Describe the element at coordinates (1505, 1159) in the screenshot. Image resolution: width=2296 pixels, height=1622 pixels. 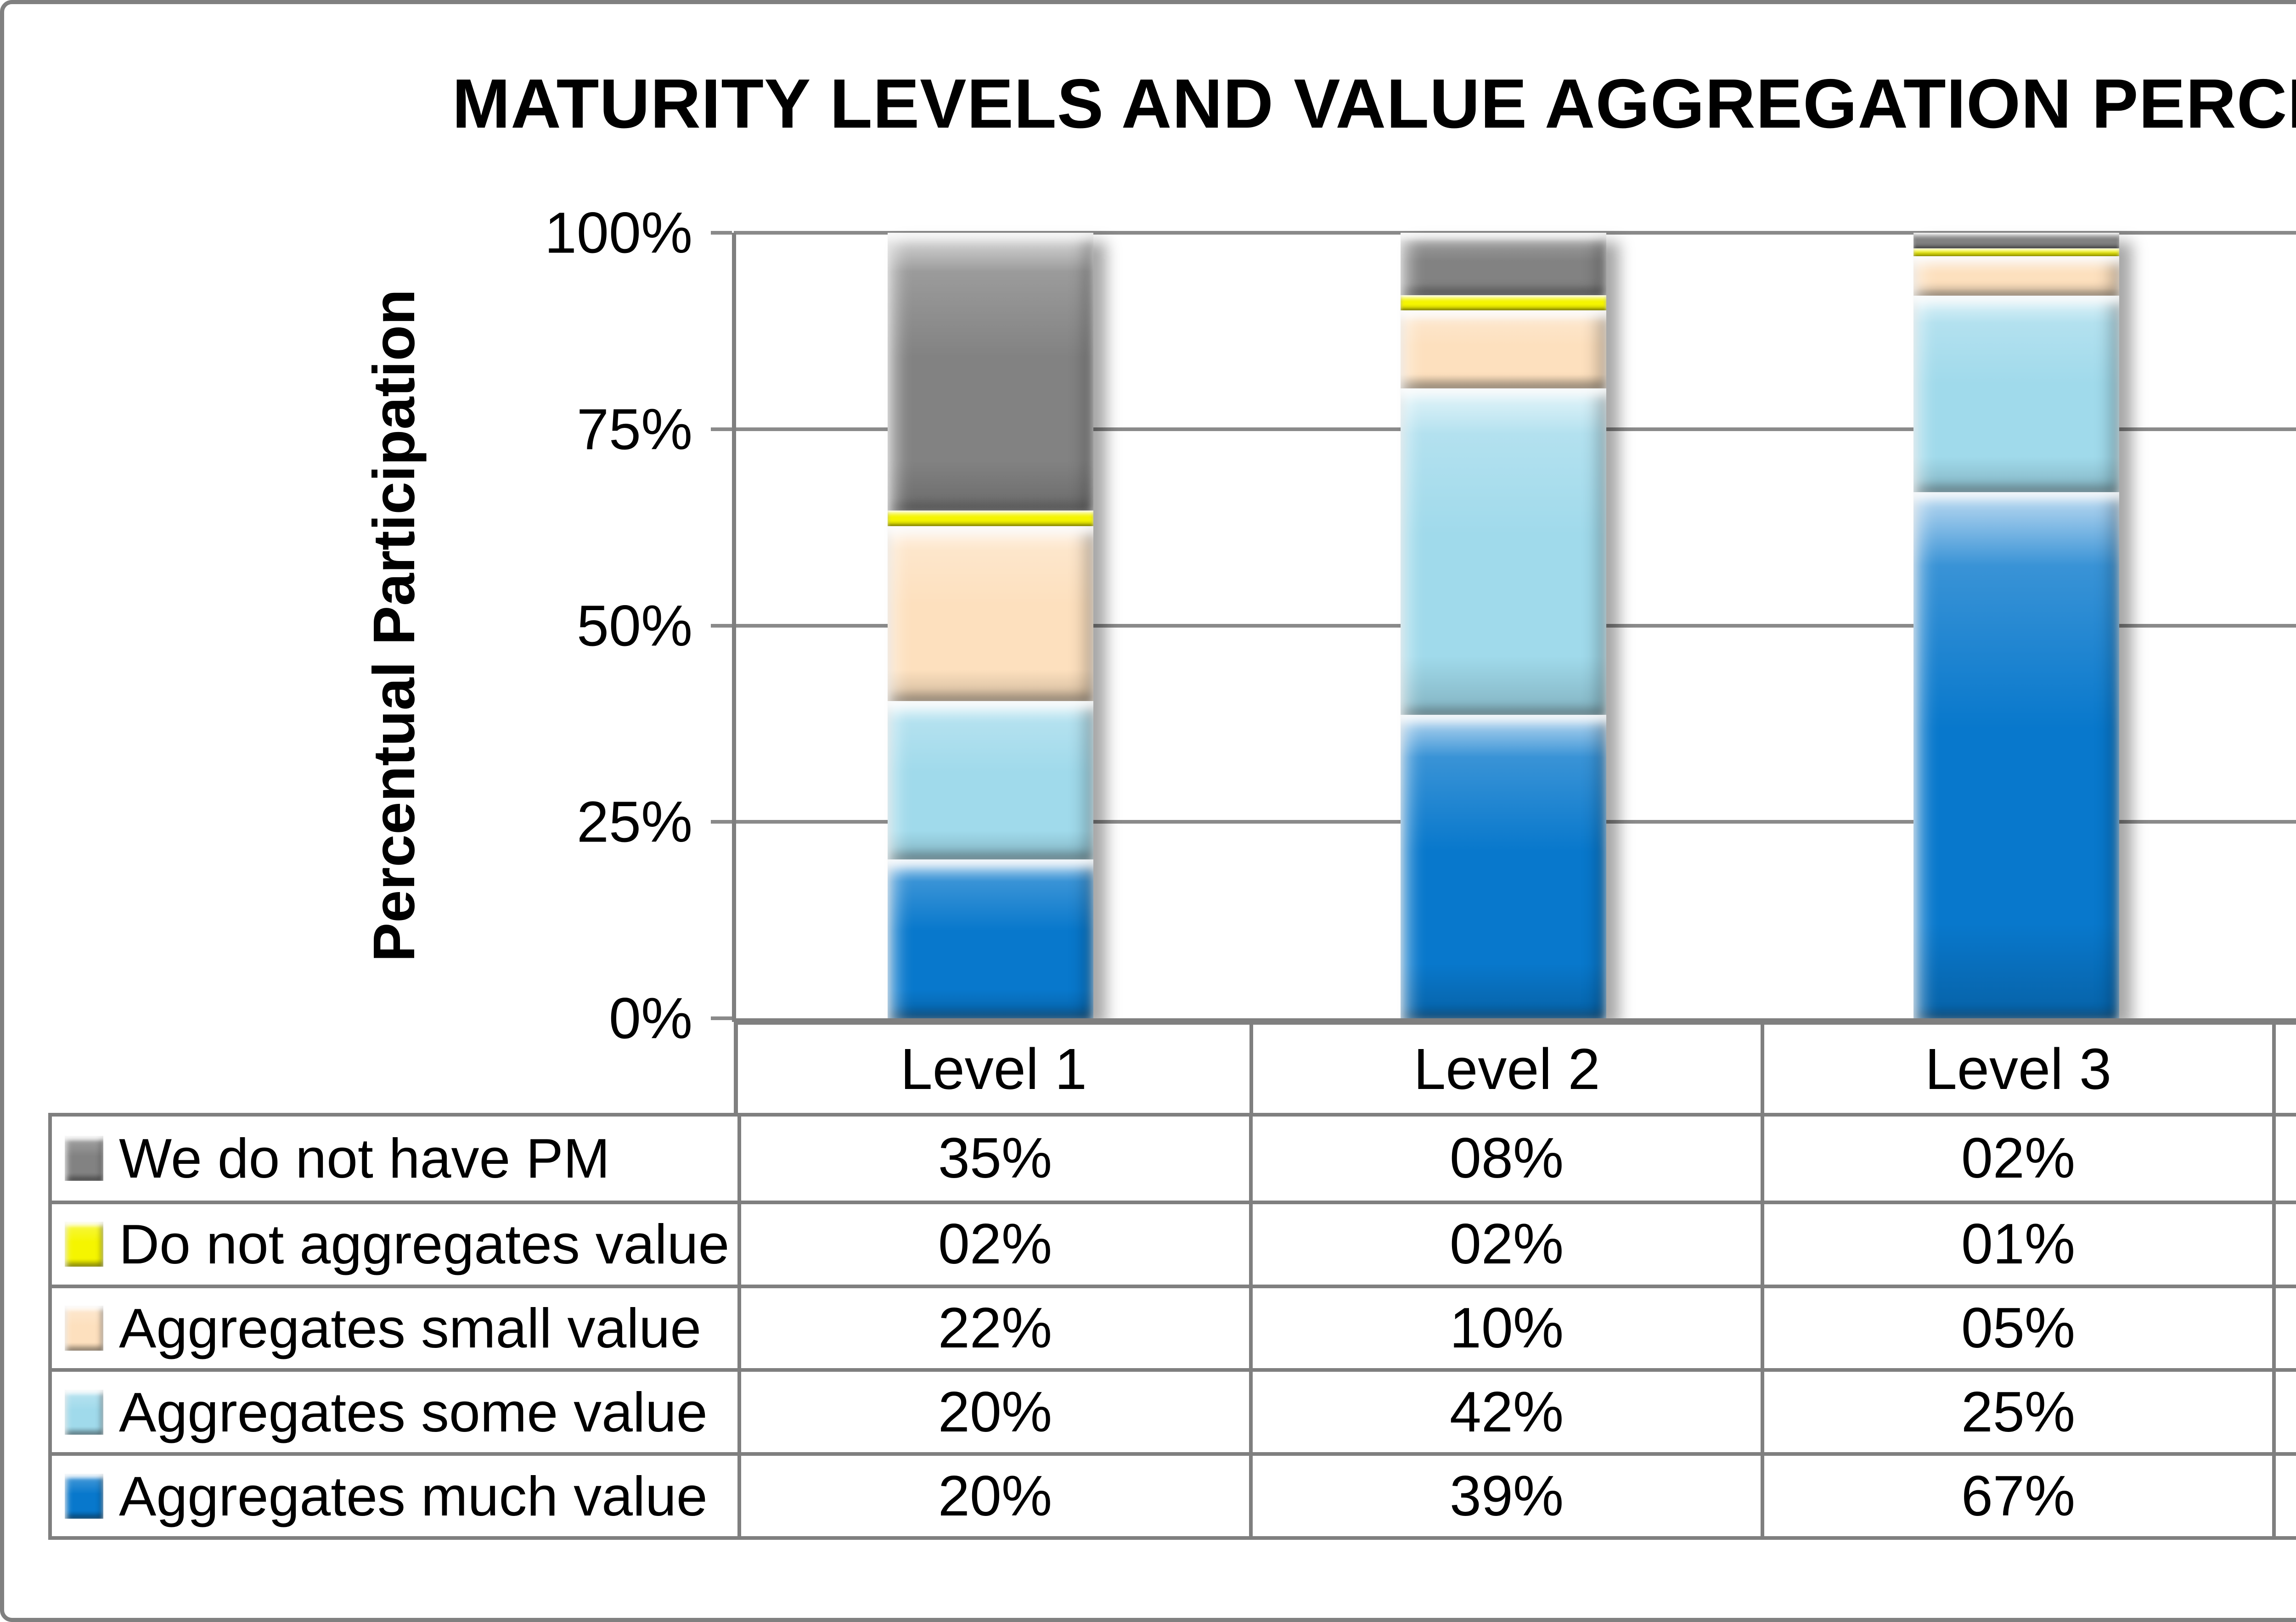
I see `value-cell-we-do-not-have-pm-level-2: 08%` at that location.